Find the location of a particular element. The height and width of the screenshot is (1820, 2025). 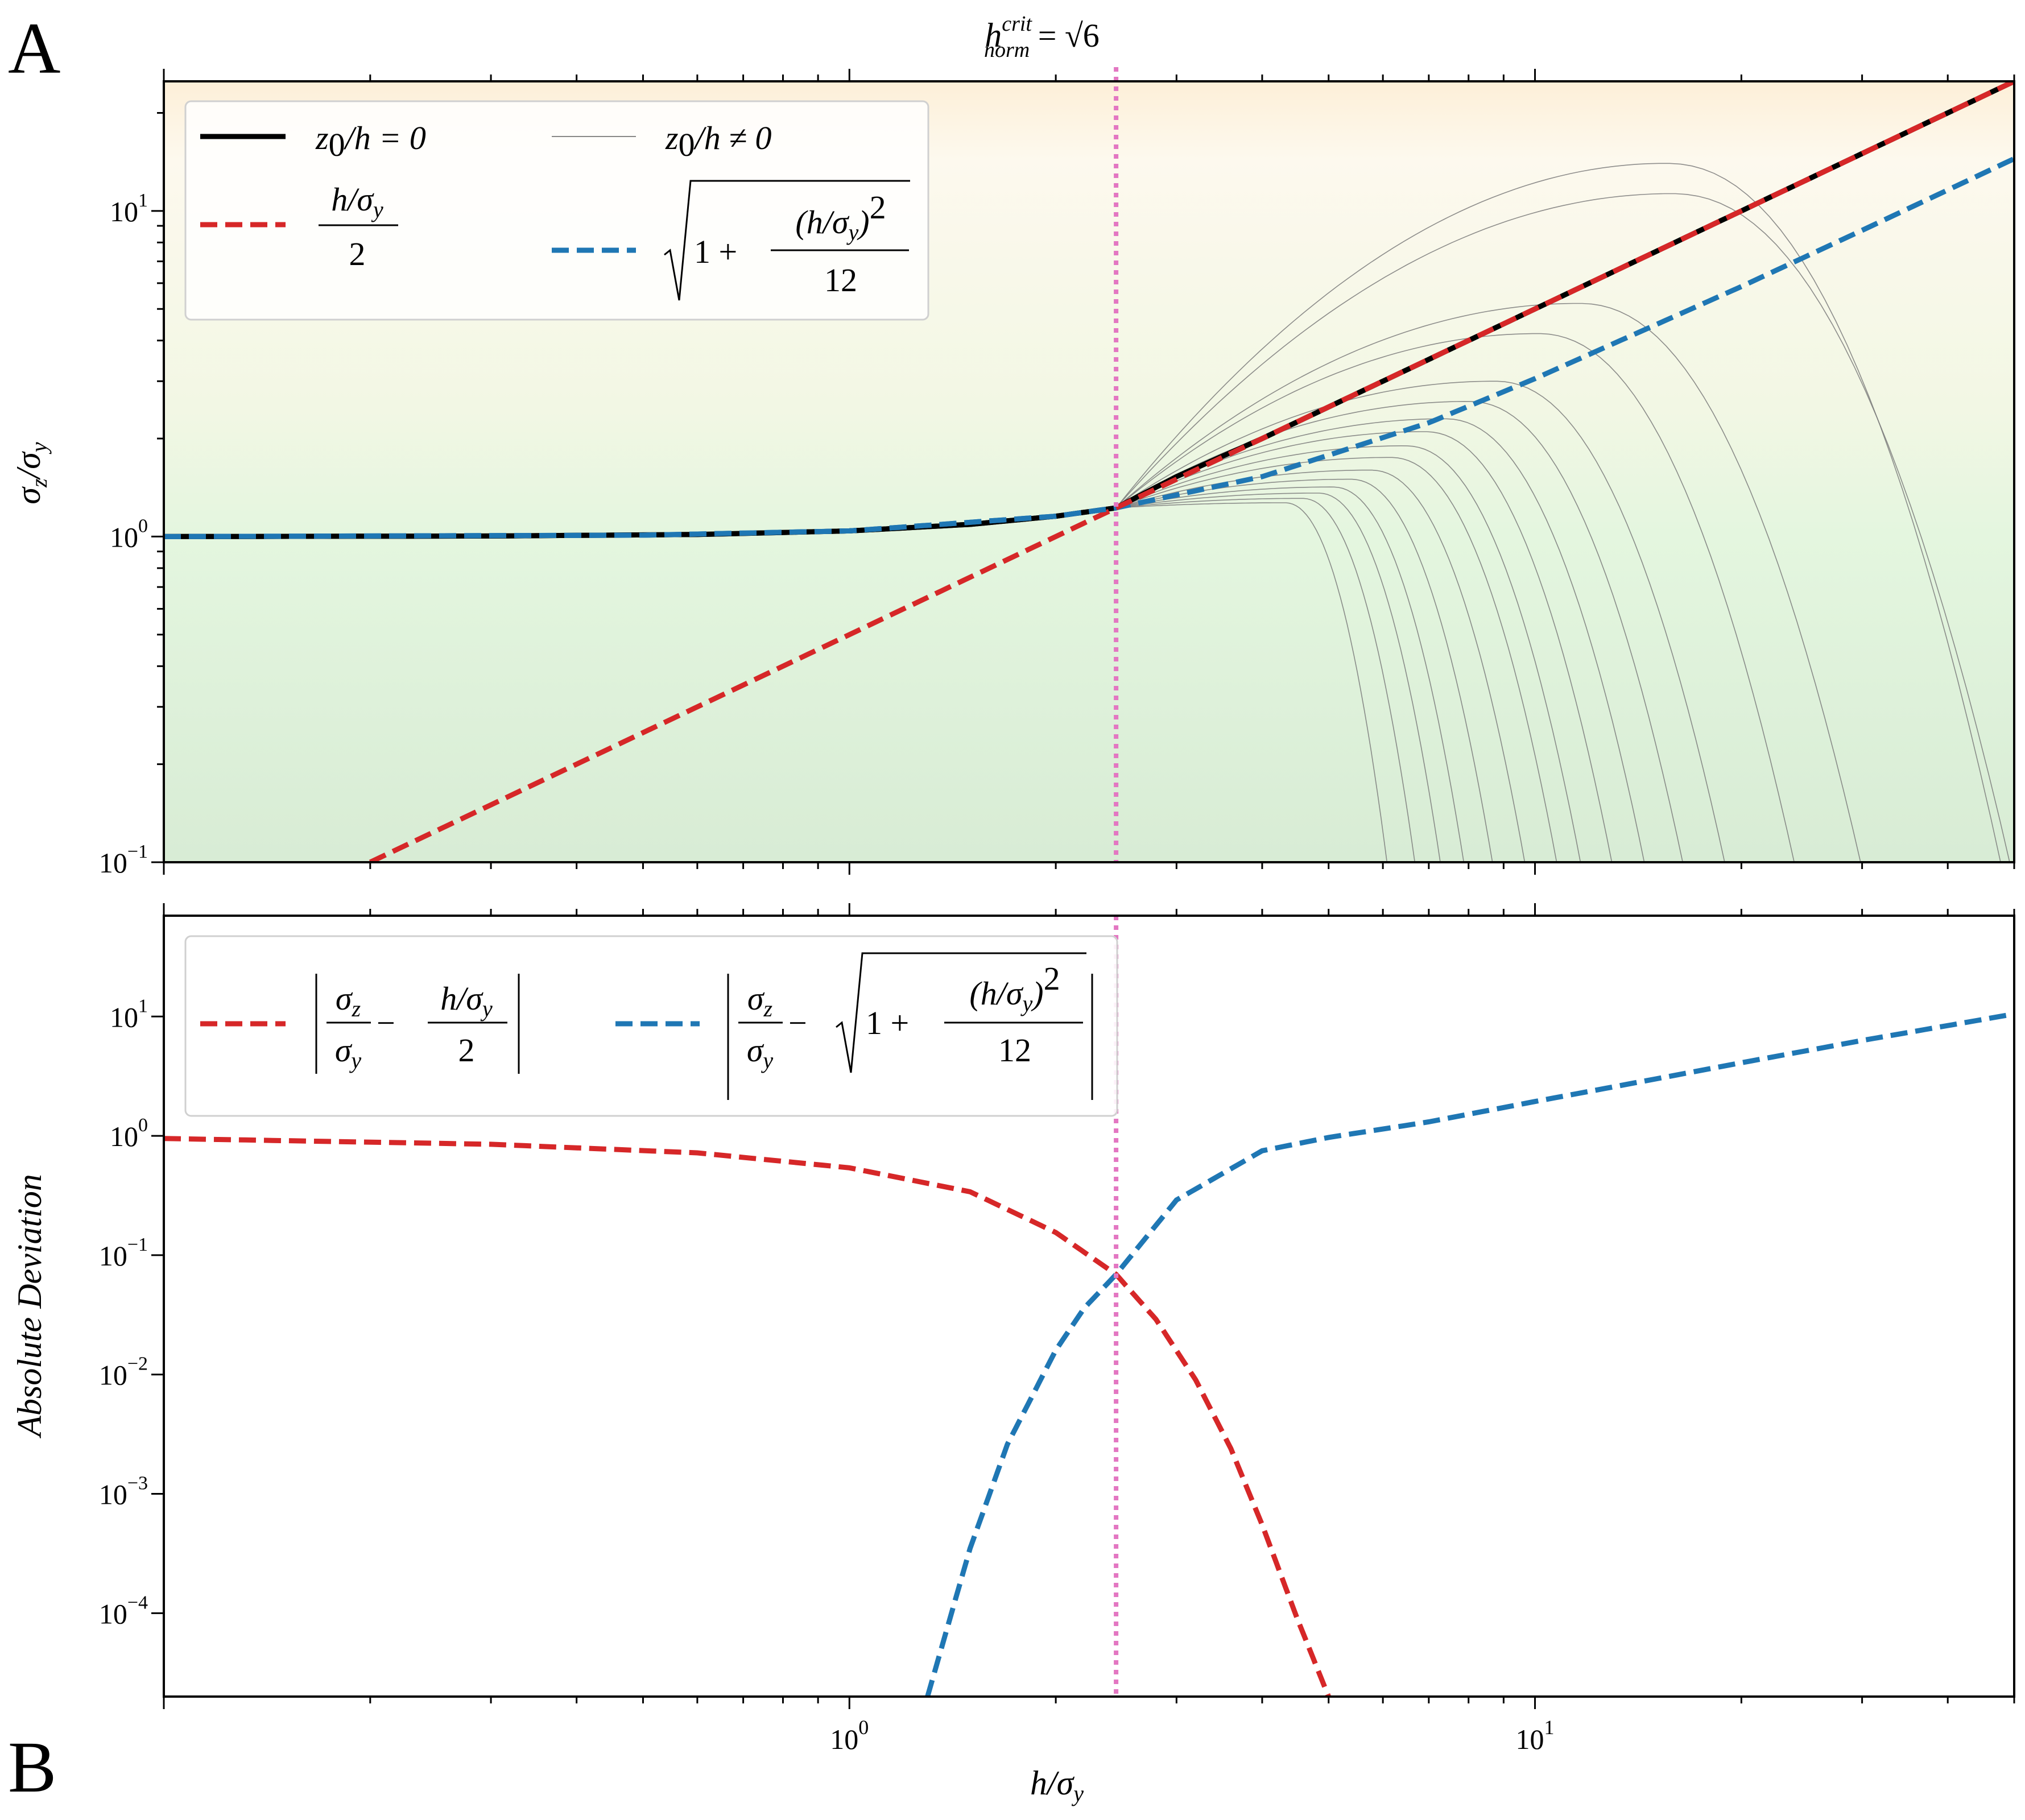

legend-b-blue-num2-sup: 2 is located at coordinates (1052, 978).